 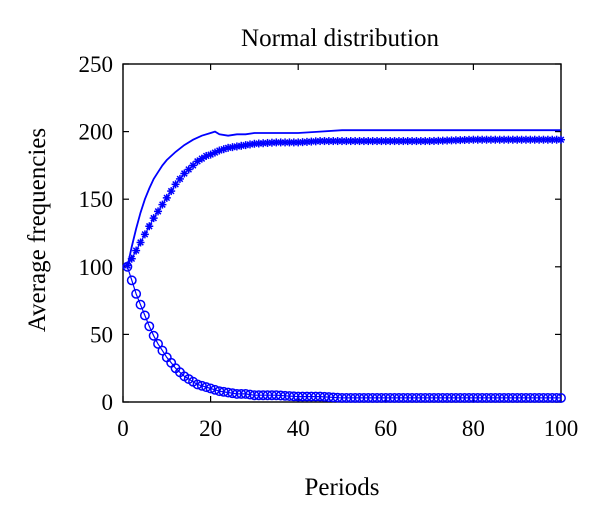 I want to click on x-tick-label: 0, so click(x=123, y=428).